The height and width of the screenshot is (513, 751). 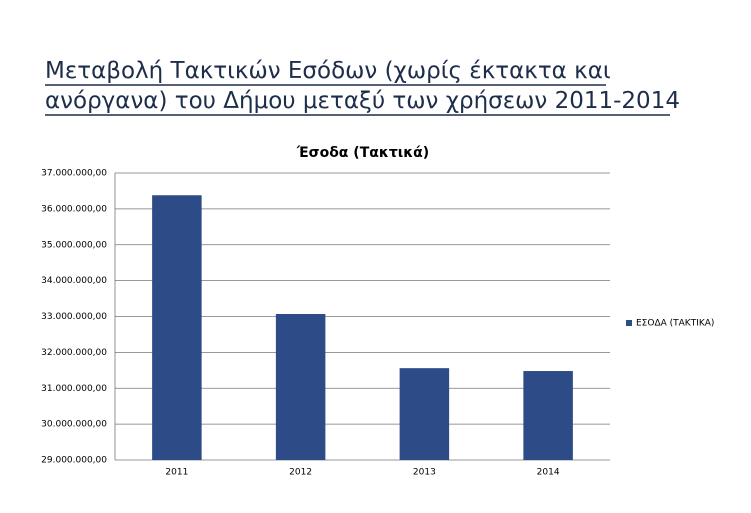 What do you see at coordinates (675, 324) in the screenshot?
I see `legend-label: ΕΣΟΔΑ (ΤΑΚΤΙΚΑ)` at bounding box center [675, 324].